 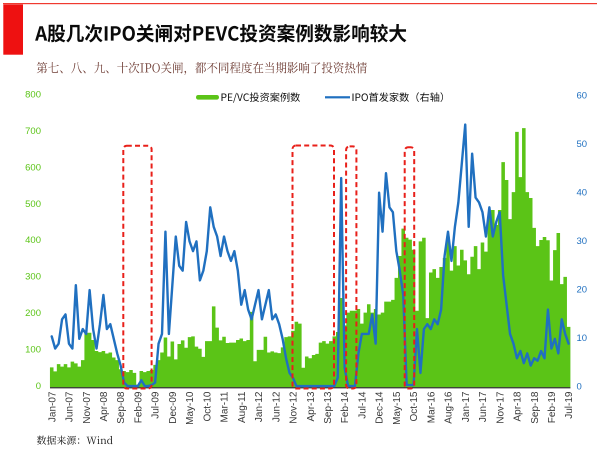 I want to click on svg-text: 100, so click(x=33, y=350).